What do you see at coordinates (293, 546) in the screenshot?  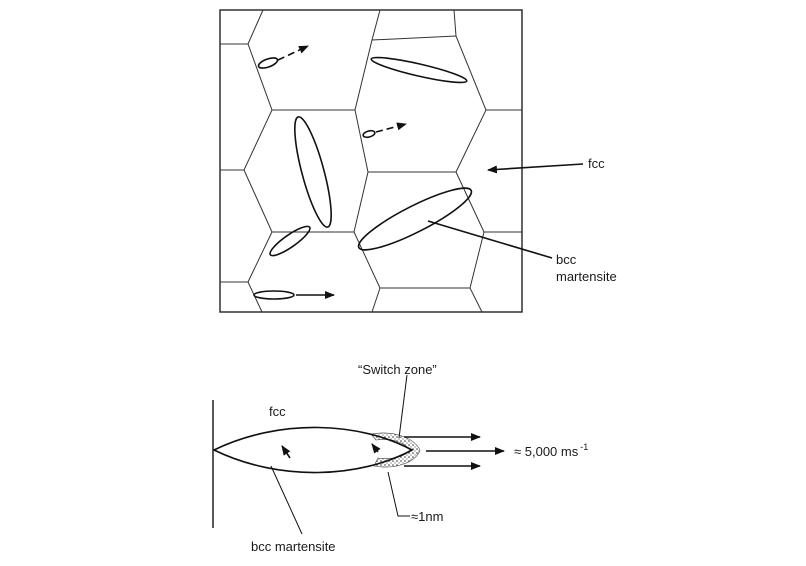 I see `bcc-martensite-label: bcc martensite` at bounding box center [293, 546].